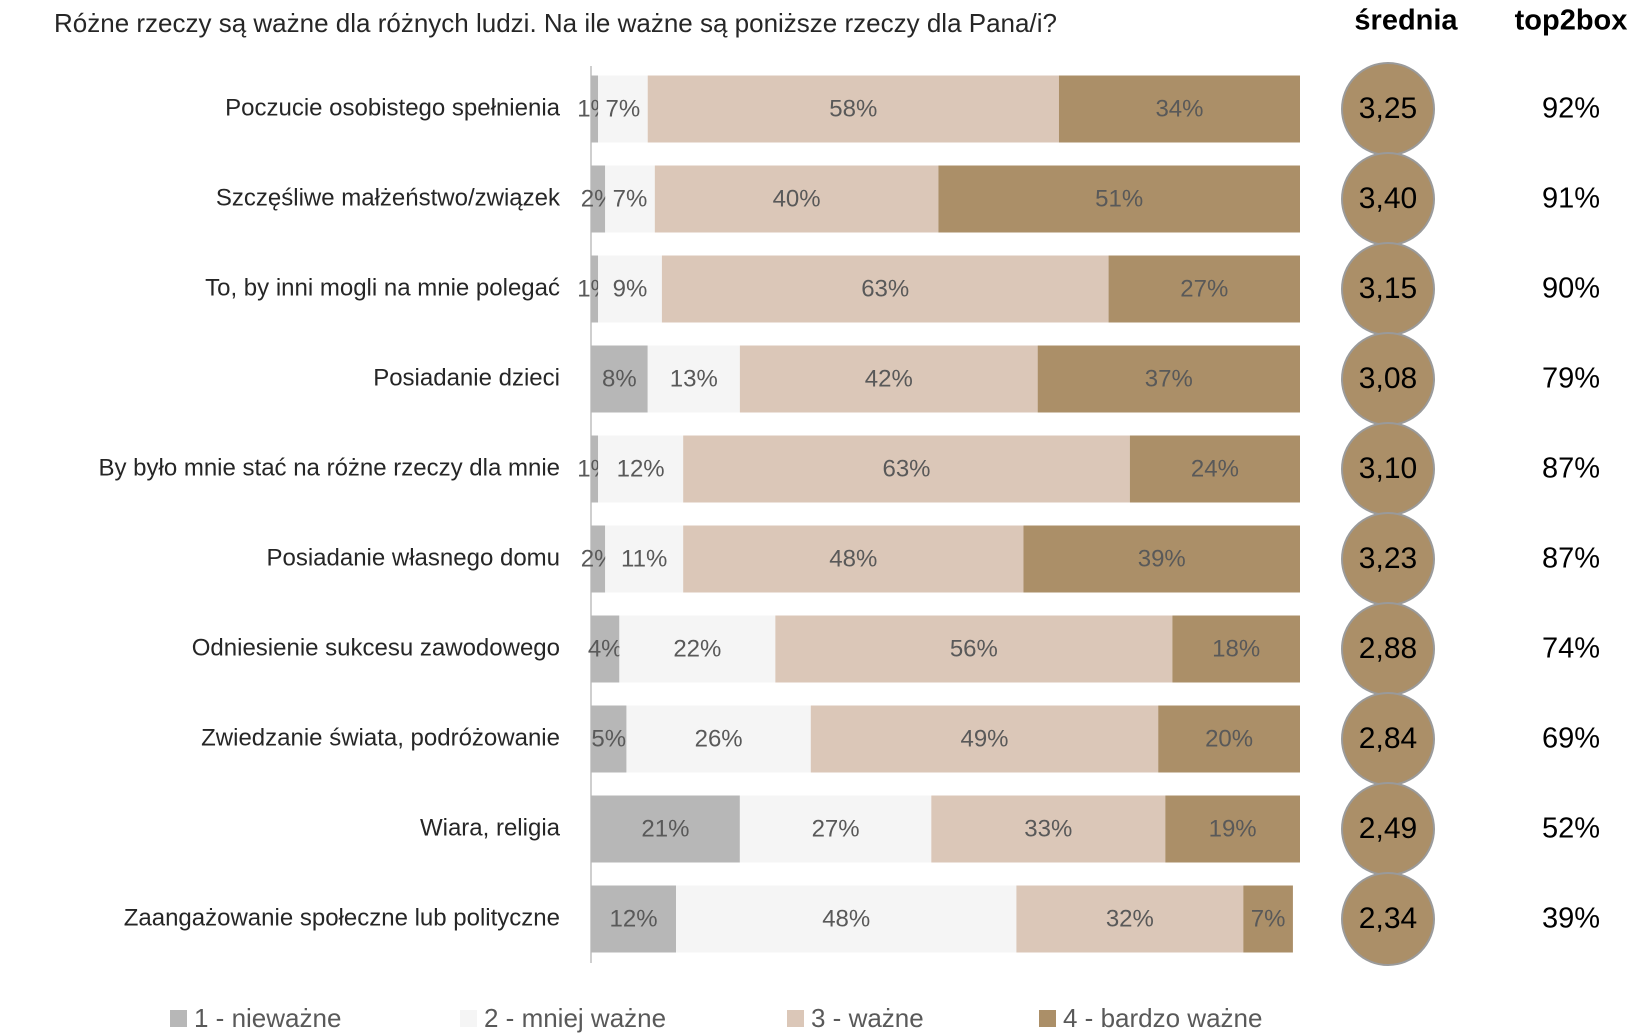 The width and height of the screenshot is (1640, 1036). I want to click on data-label: 26%, so click(719, 738).